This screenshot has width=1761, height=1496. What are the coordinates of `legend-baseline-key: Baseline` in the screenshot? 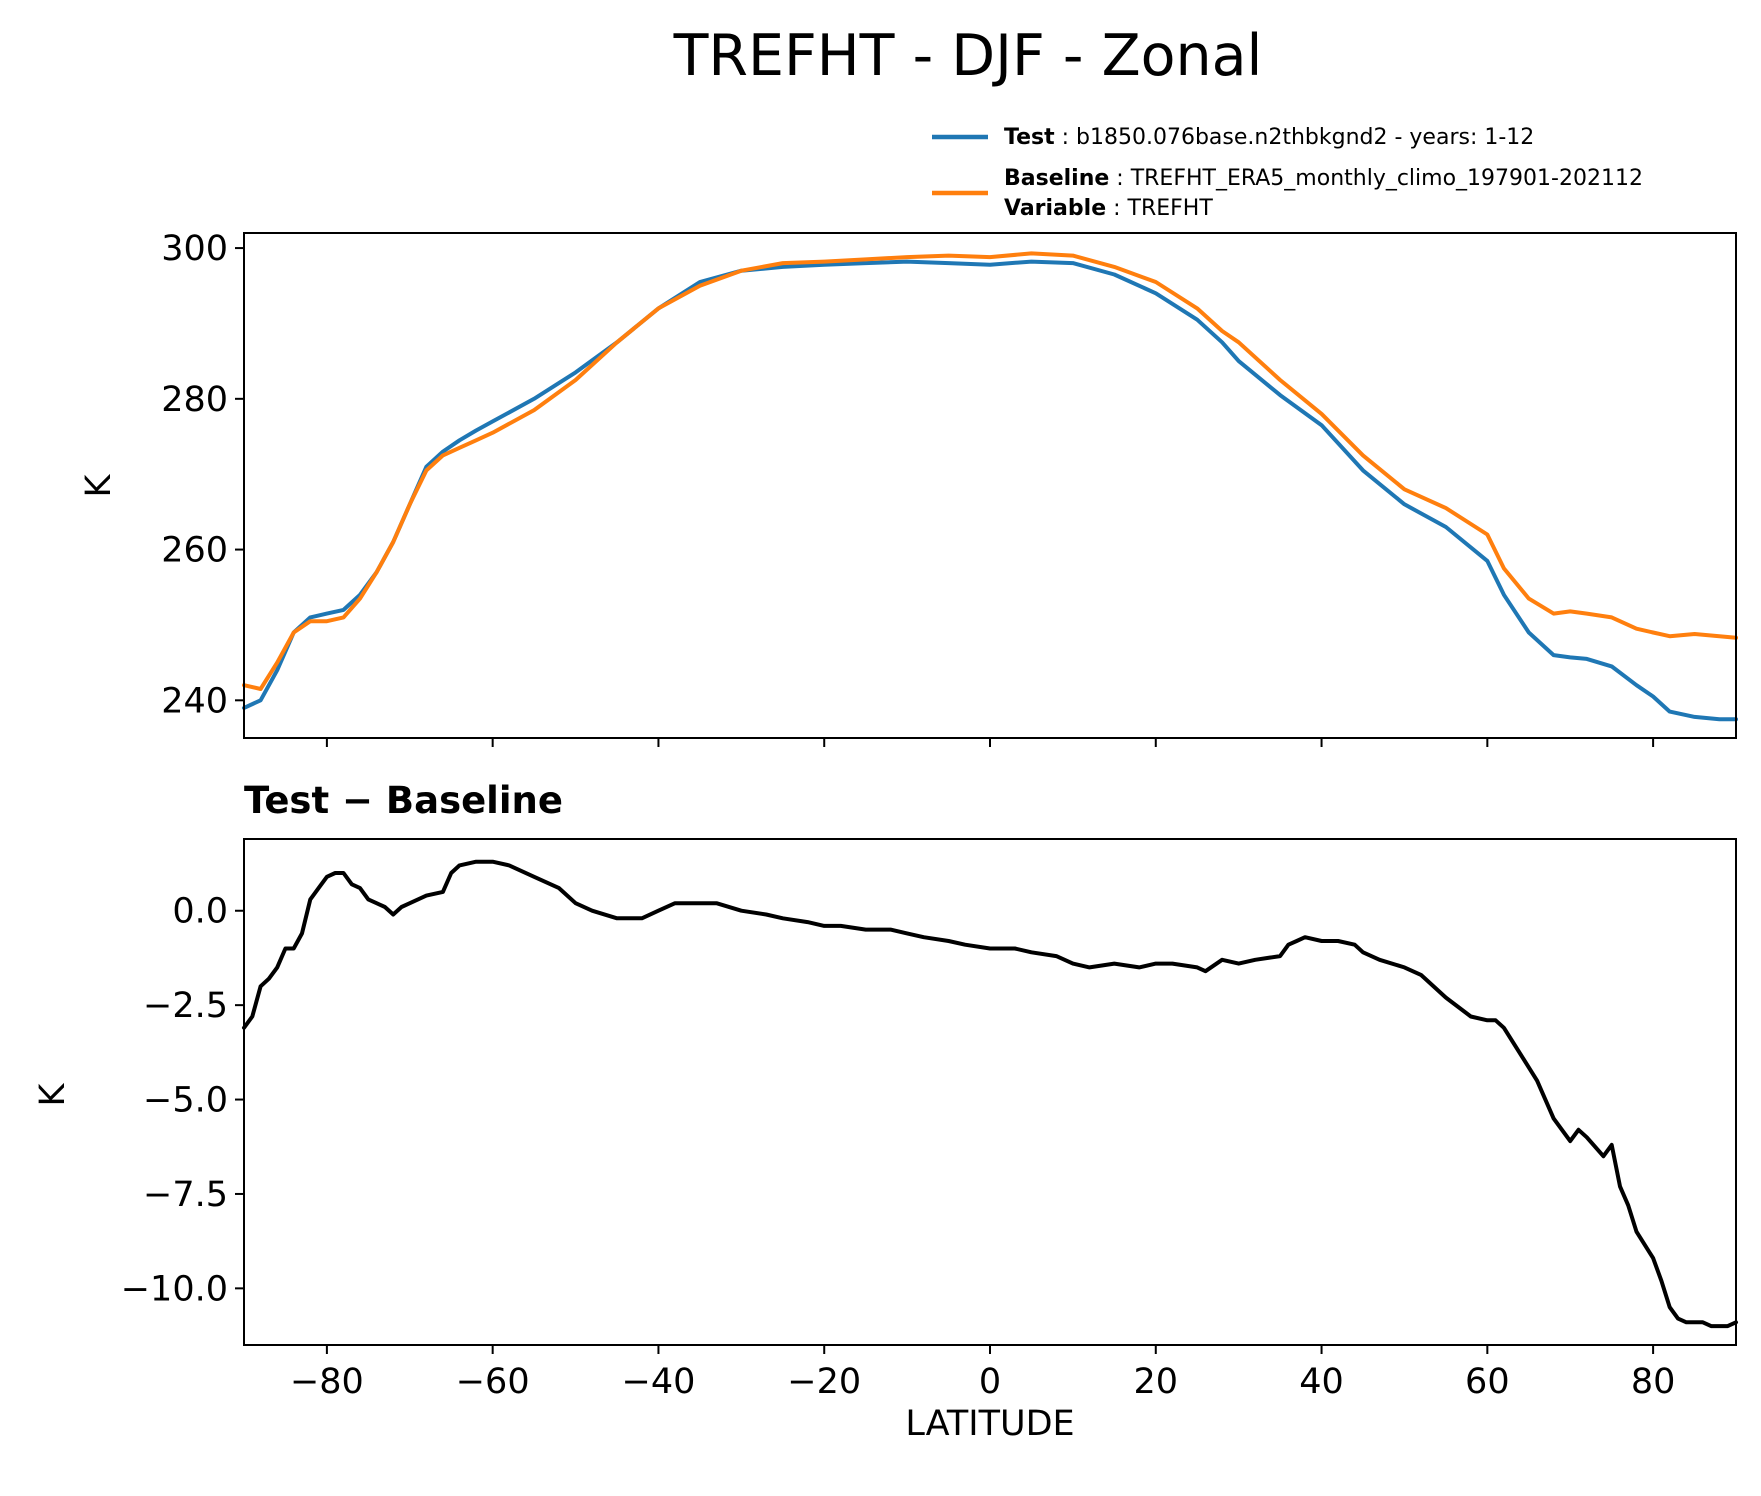 It's located at (1056, 178).